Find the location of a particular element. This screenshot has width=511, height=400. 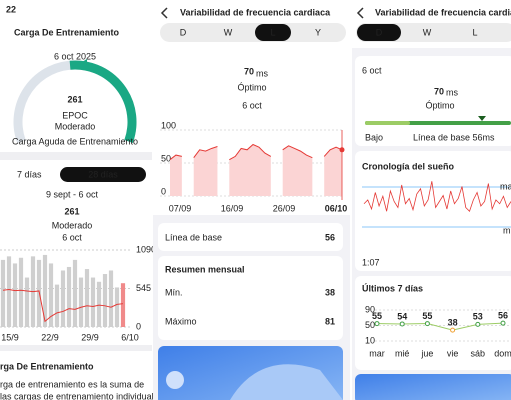

range-low is located at coordinates (387, 123).